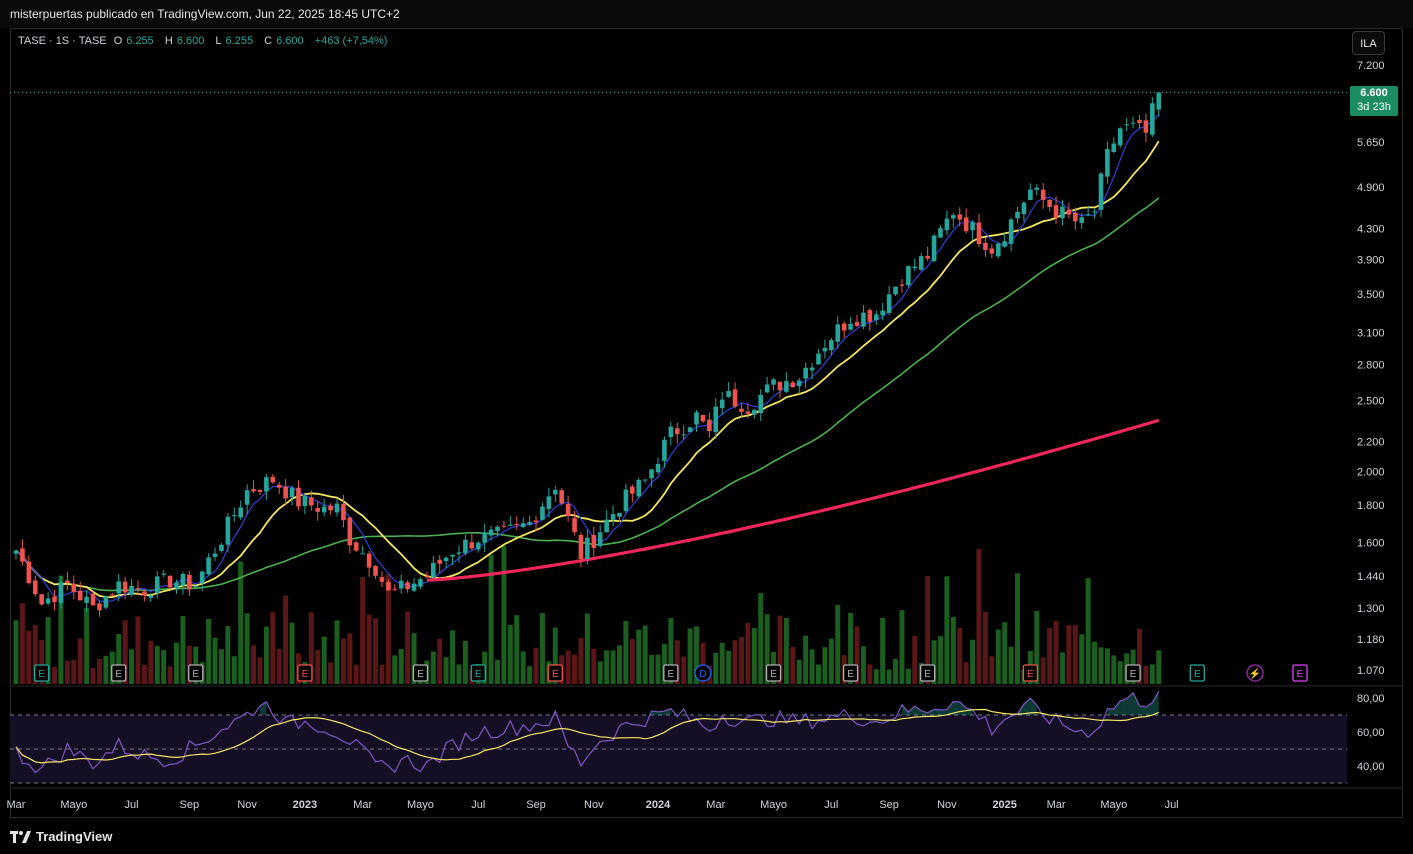 The width and height of the screenshot is (1413, 854). What do you see at coordinates (1374, 107) in the screenshot?
I see `bar-countdown: 3d 23h` at bounding box center [1374, 107].